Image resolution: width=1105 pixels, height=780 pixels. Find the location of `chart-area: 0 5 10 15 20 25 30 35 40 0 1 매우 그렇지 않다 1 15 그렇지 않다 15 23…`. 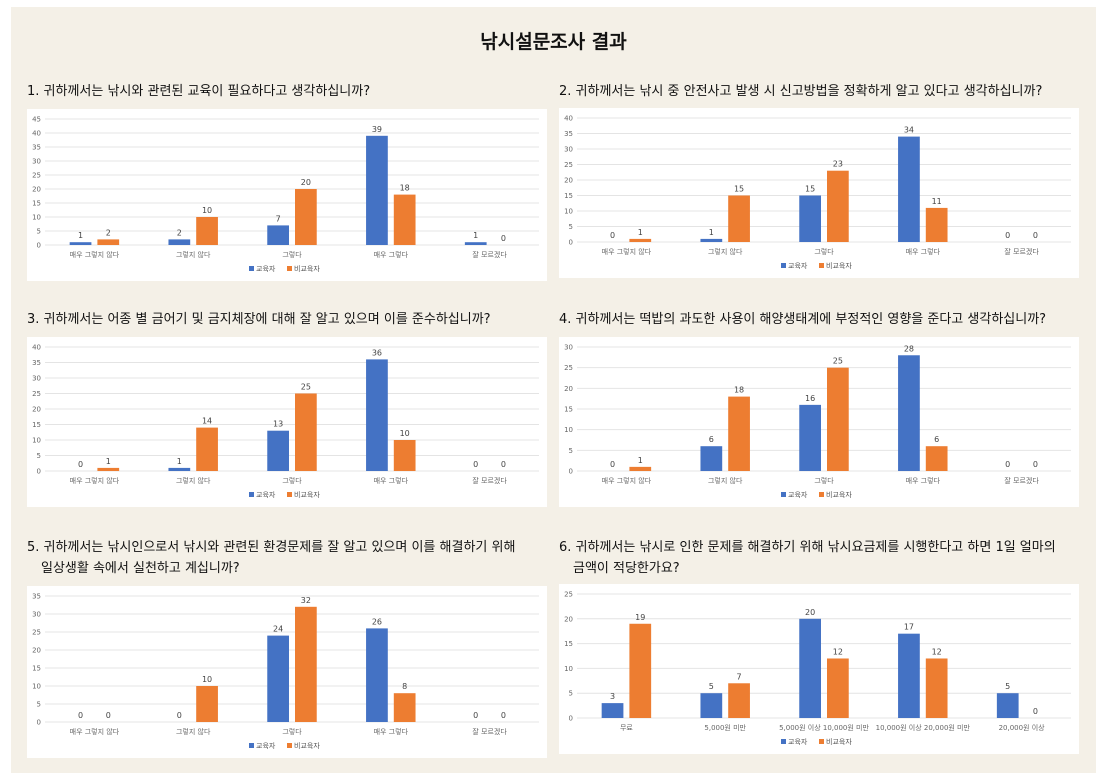

chart-area: 0 5 10 15 20 25 30 35 40 0 1 매우 그렇지 않다 1 15 그렇지 않다 15 23… is located at coordinates (819, 193).